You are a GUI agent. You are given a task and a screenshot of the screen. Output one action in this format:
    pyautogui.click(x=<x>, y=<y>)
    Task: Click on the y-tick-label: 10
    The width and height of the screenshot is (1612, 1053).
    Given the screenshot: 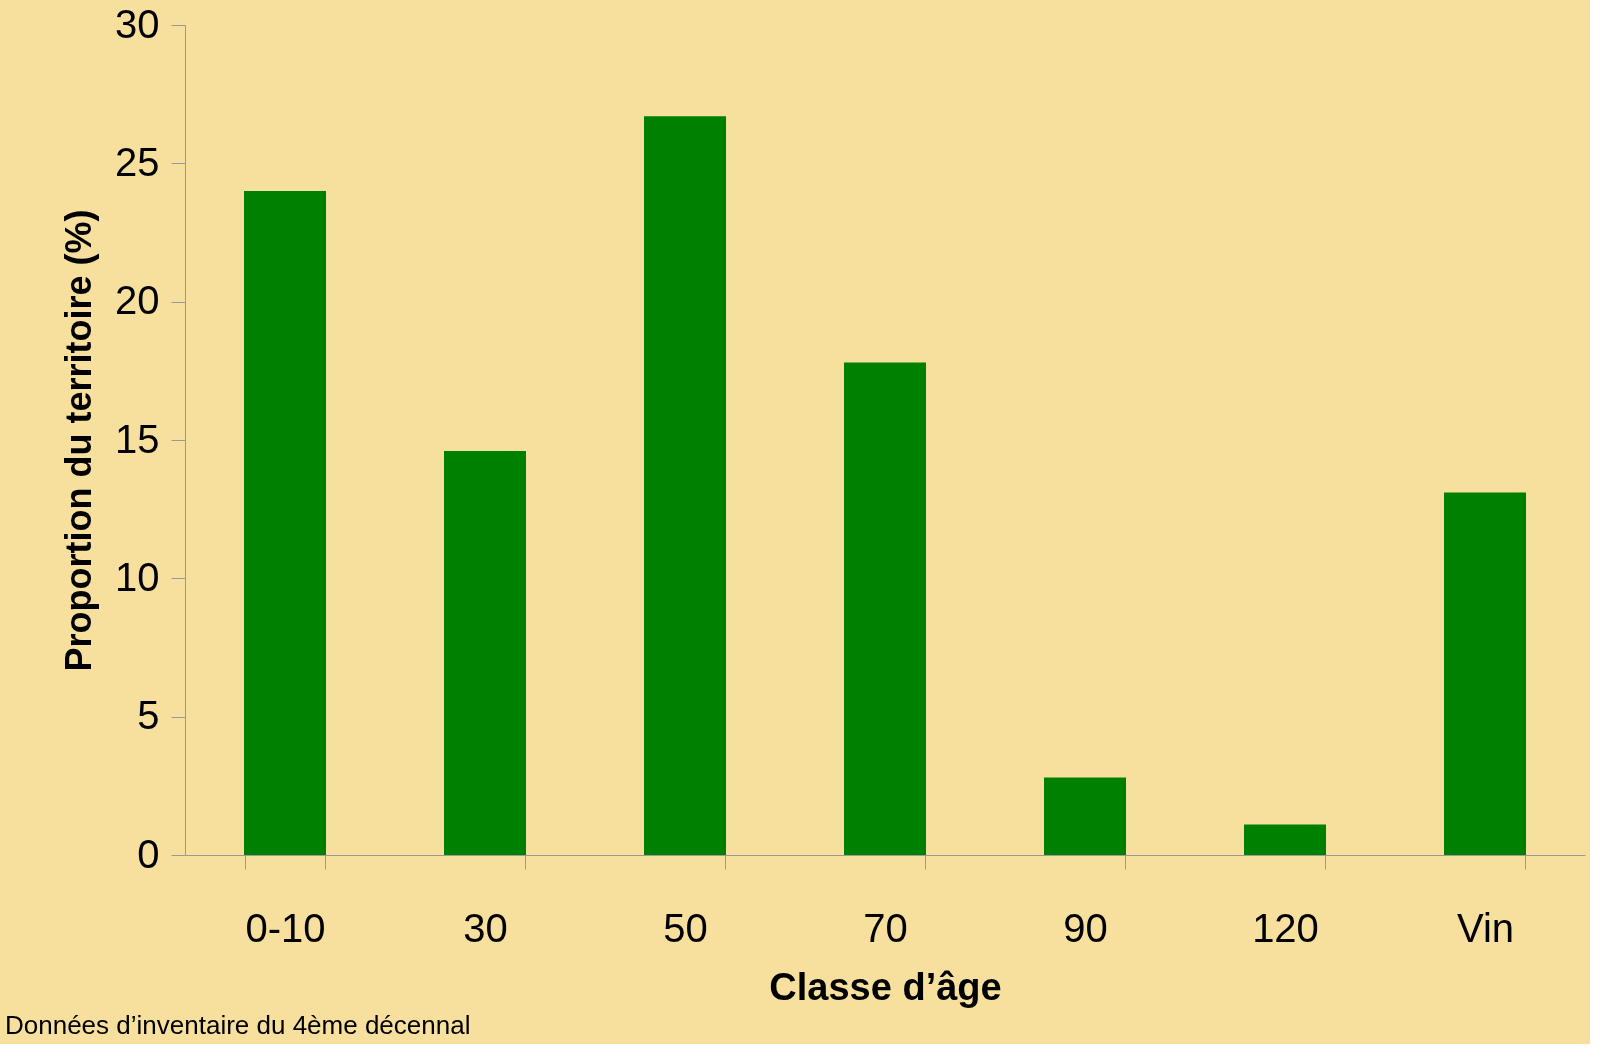 What is the action you would take?
    pyautogui.click(x=137, y=576)
    